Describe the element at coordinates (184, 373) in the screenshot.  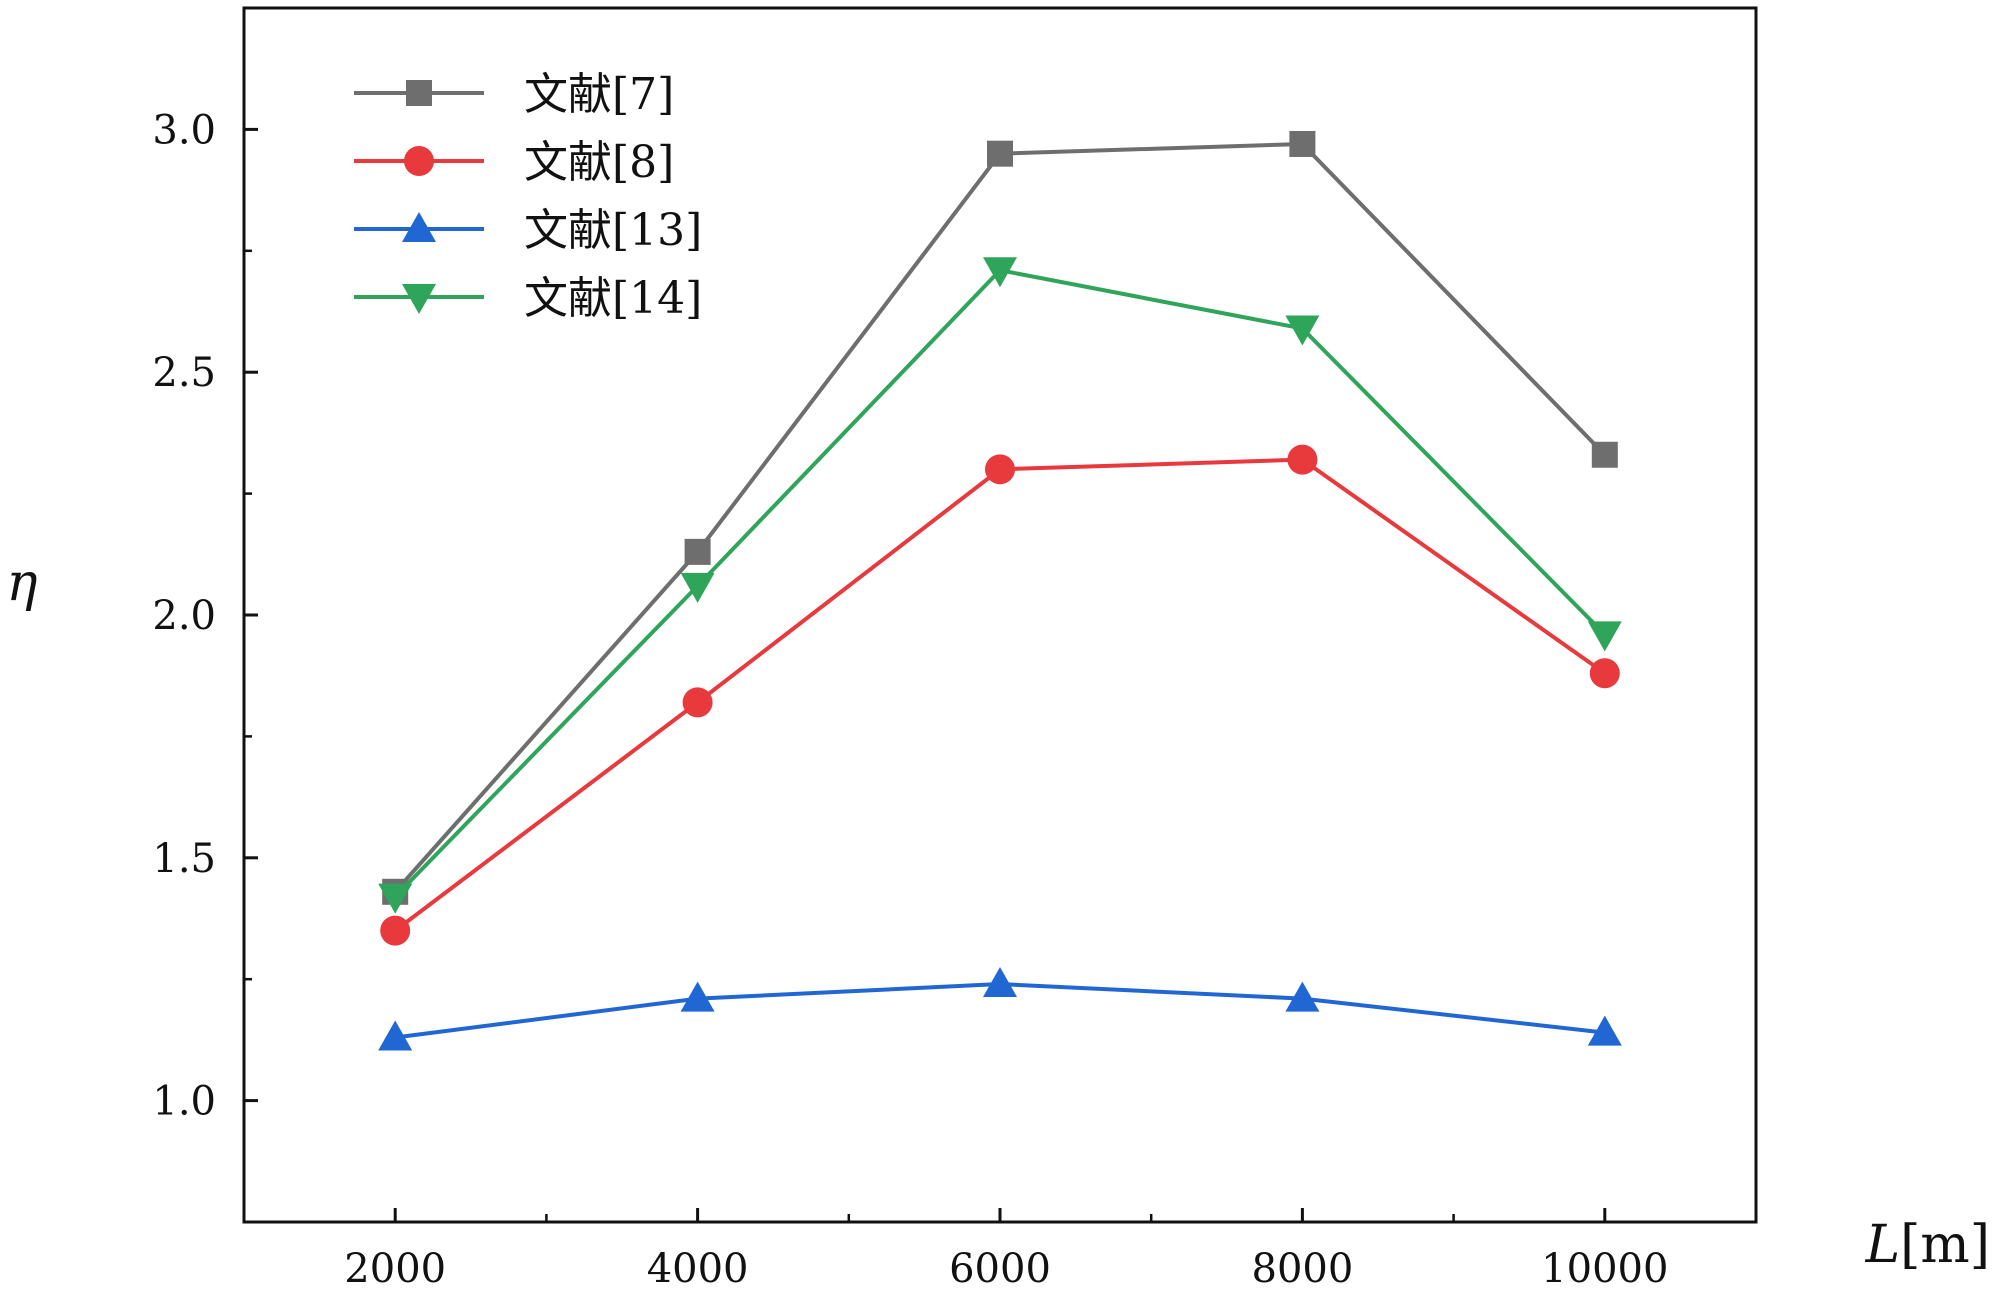
I see `y-tick-label: 2.5` at that location.